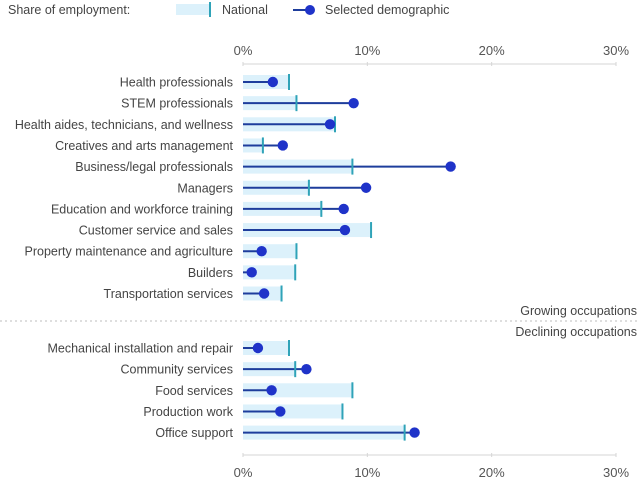 Image resolution: width=640 pixels, height=486 pixels. Describe the element at coordinates (243, 472) in the screenshot. I see `x-tick-label-bottom: 0%` at that location.